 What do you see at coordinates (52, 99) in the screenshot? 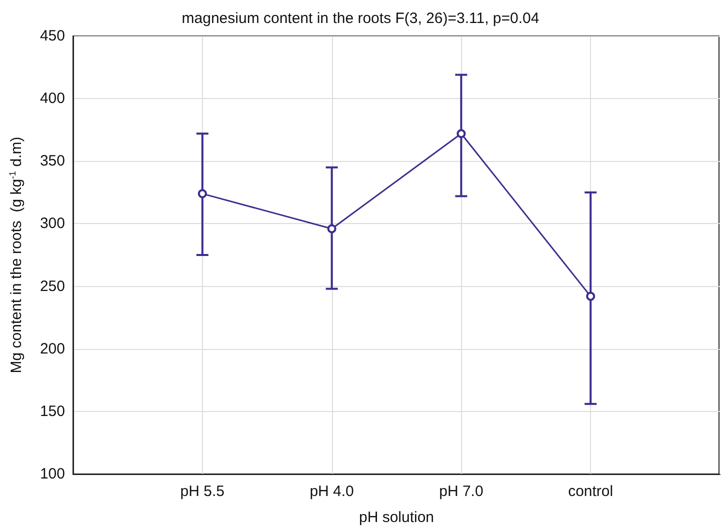
I see `y-tick-label: 400` at bounding box center [52, 99].